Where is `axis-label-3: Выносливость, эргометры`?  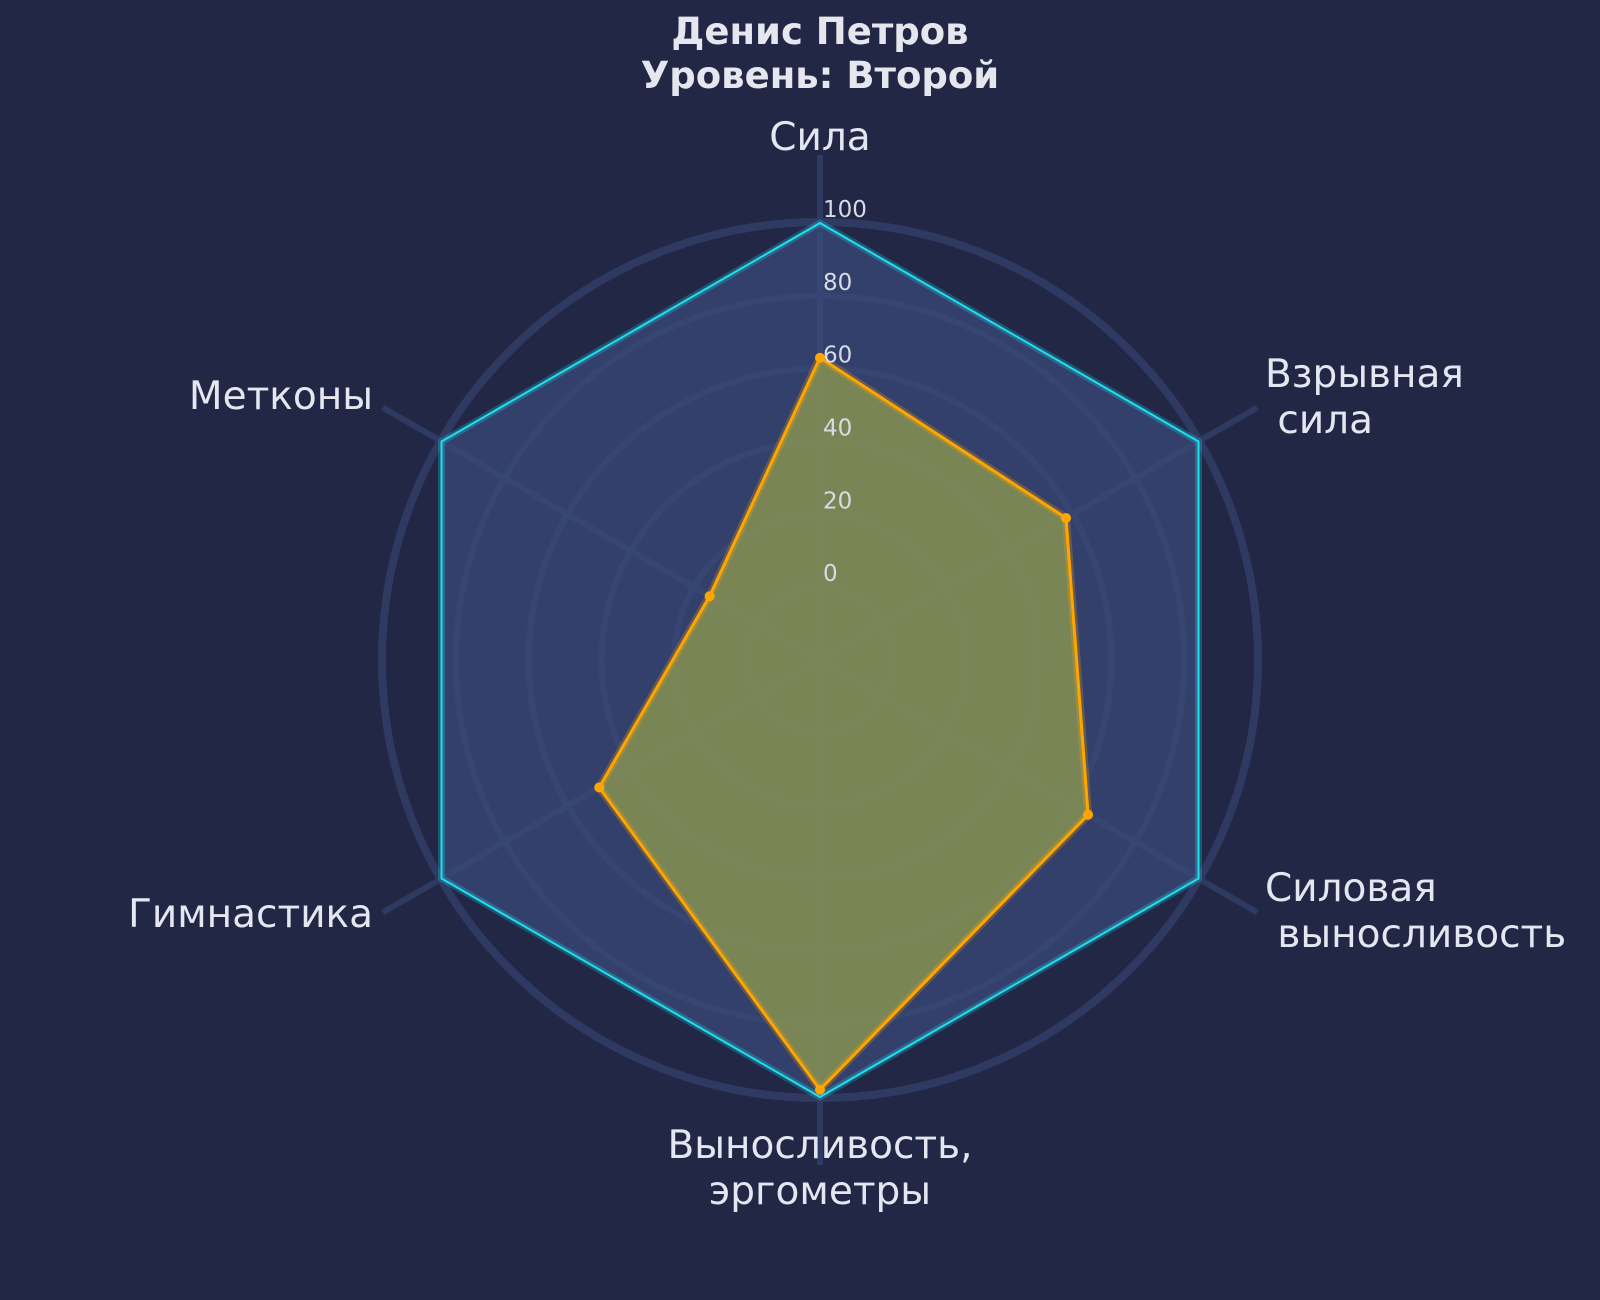 axis-label-3: Выносливость, эргометры is located at coordinates (819, 1168).